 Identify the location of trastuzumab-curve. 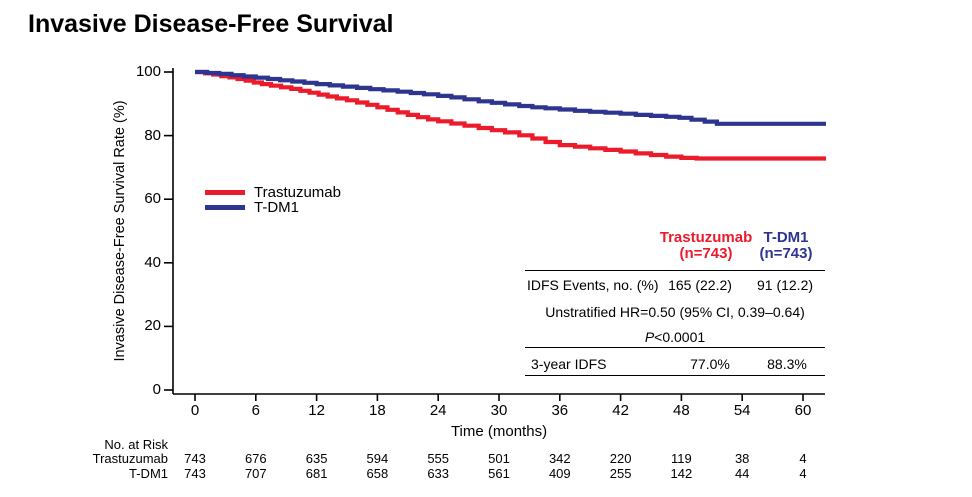
(510, 115).